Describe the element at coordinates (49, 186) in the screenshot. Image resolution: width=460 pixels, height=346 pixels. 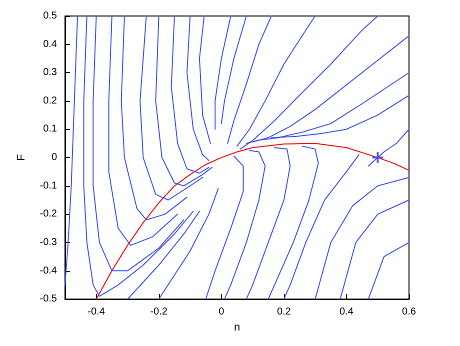
I see `y-tick-label: -0.1` at that location.